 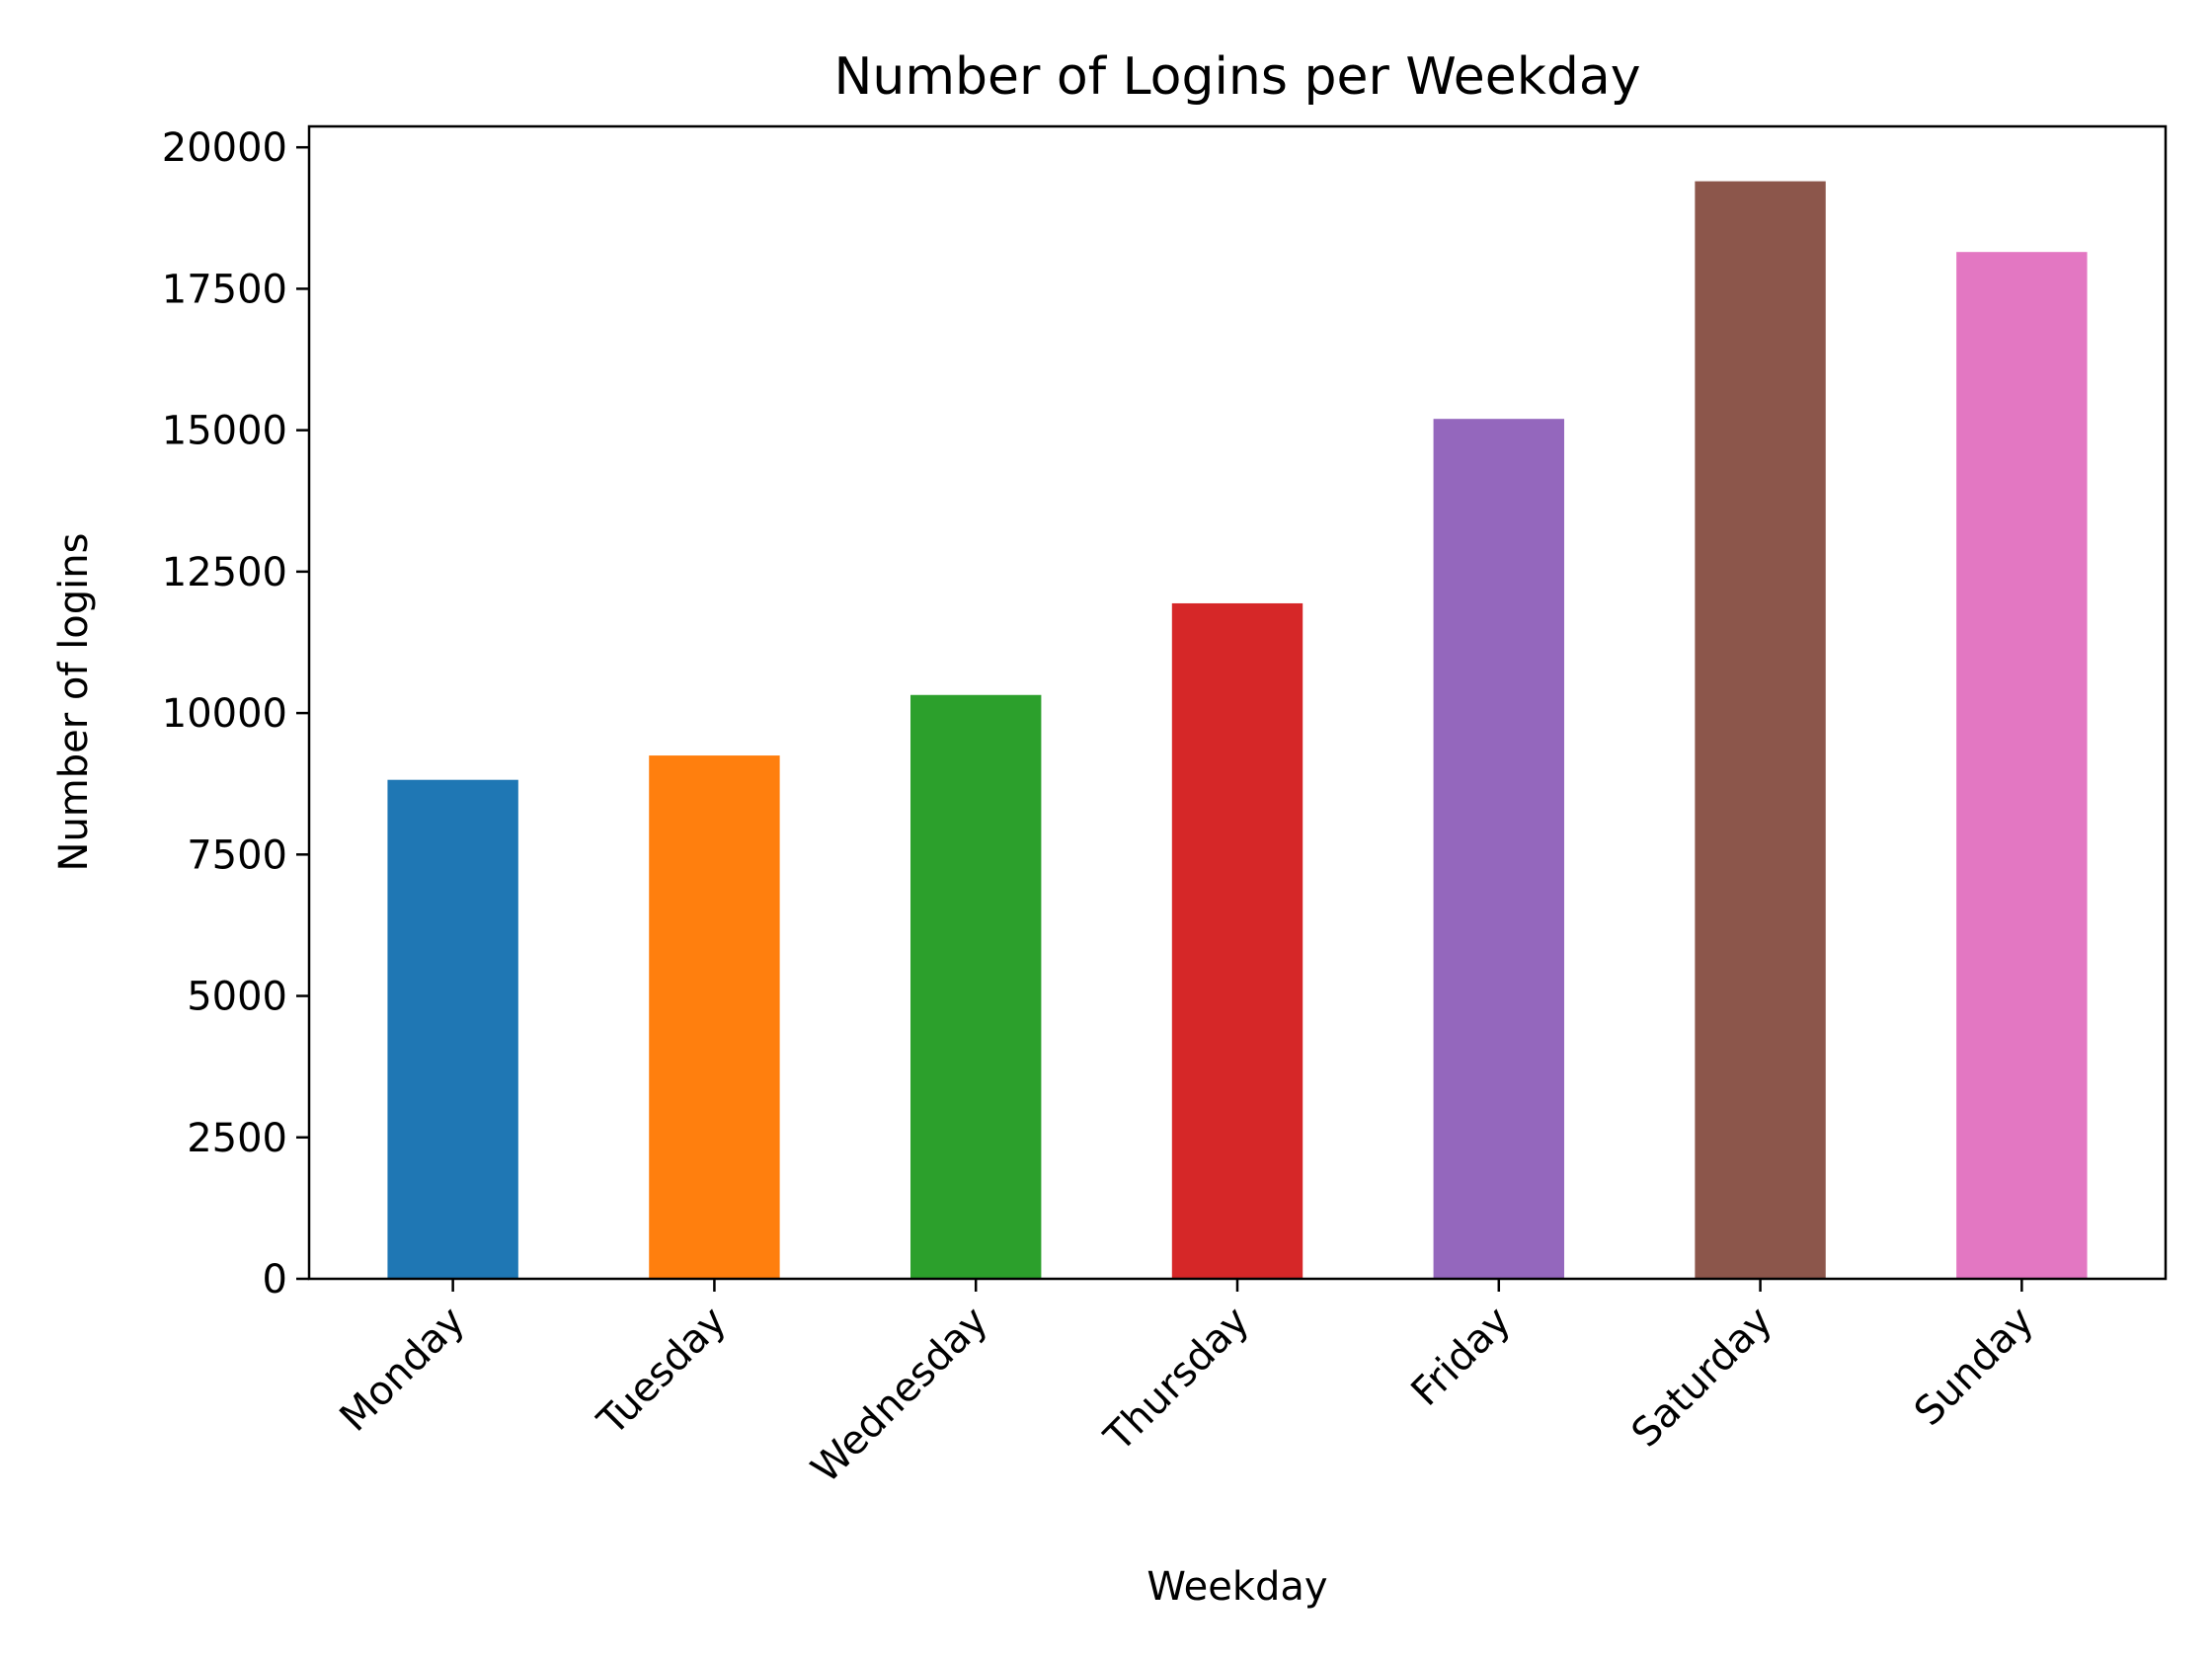 I want to click on y-axis: 0 2500 5000 7500 10000 12500 15000 17500 20000, so click(x=236, y=714).